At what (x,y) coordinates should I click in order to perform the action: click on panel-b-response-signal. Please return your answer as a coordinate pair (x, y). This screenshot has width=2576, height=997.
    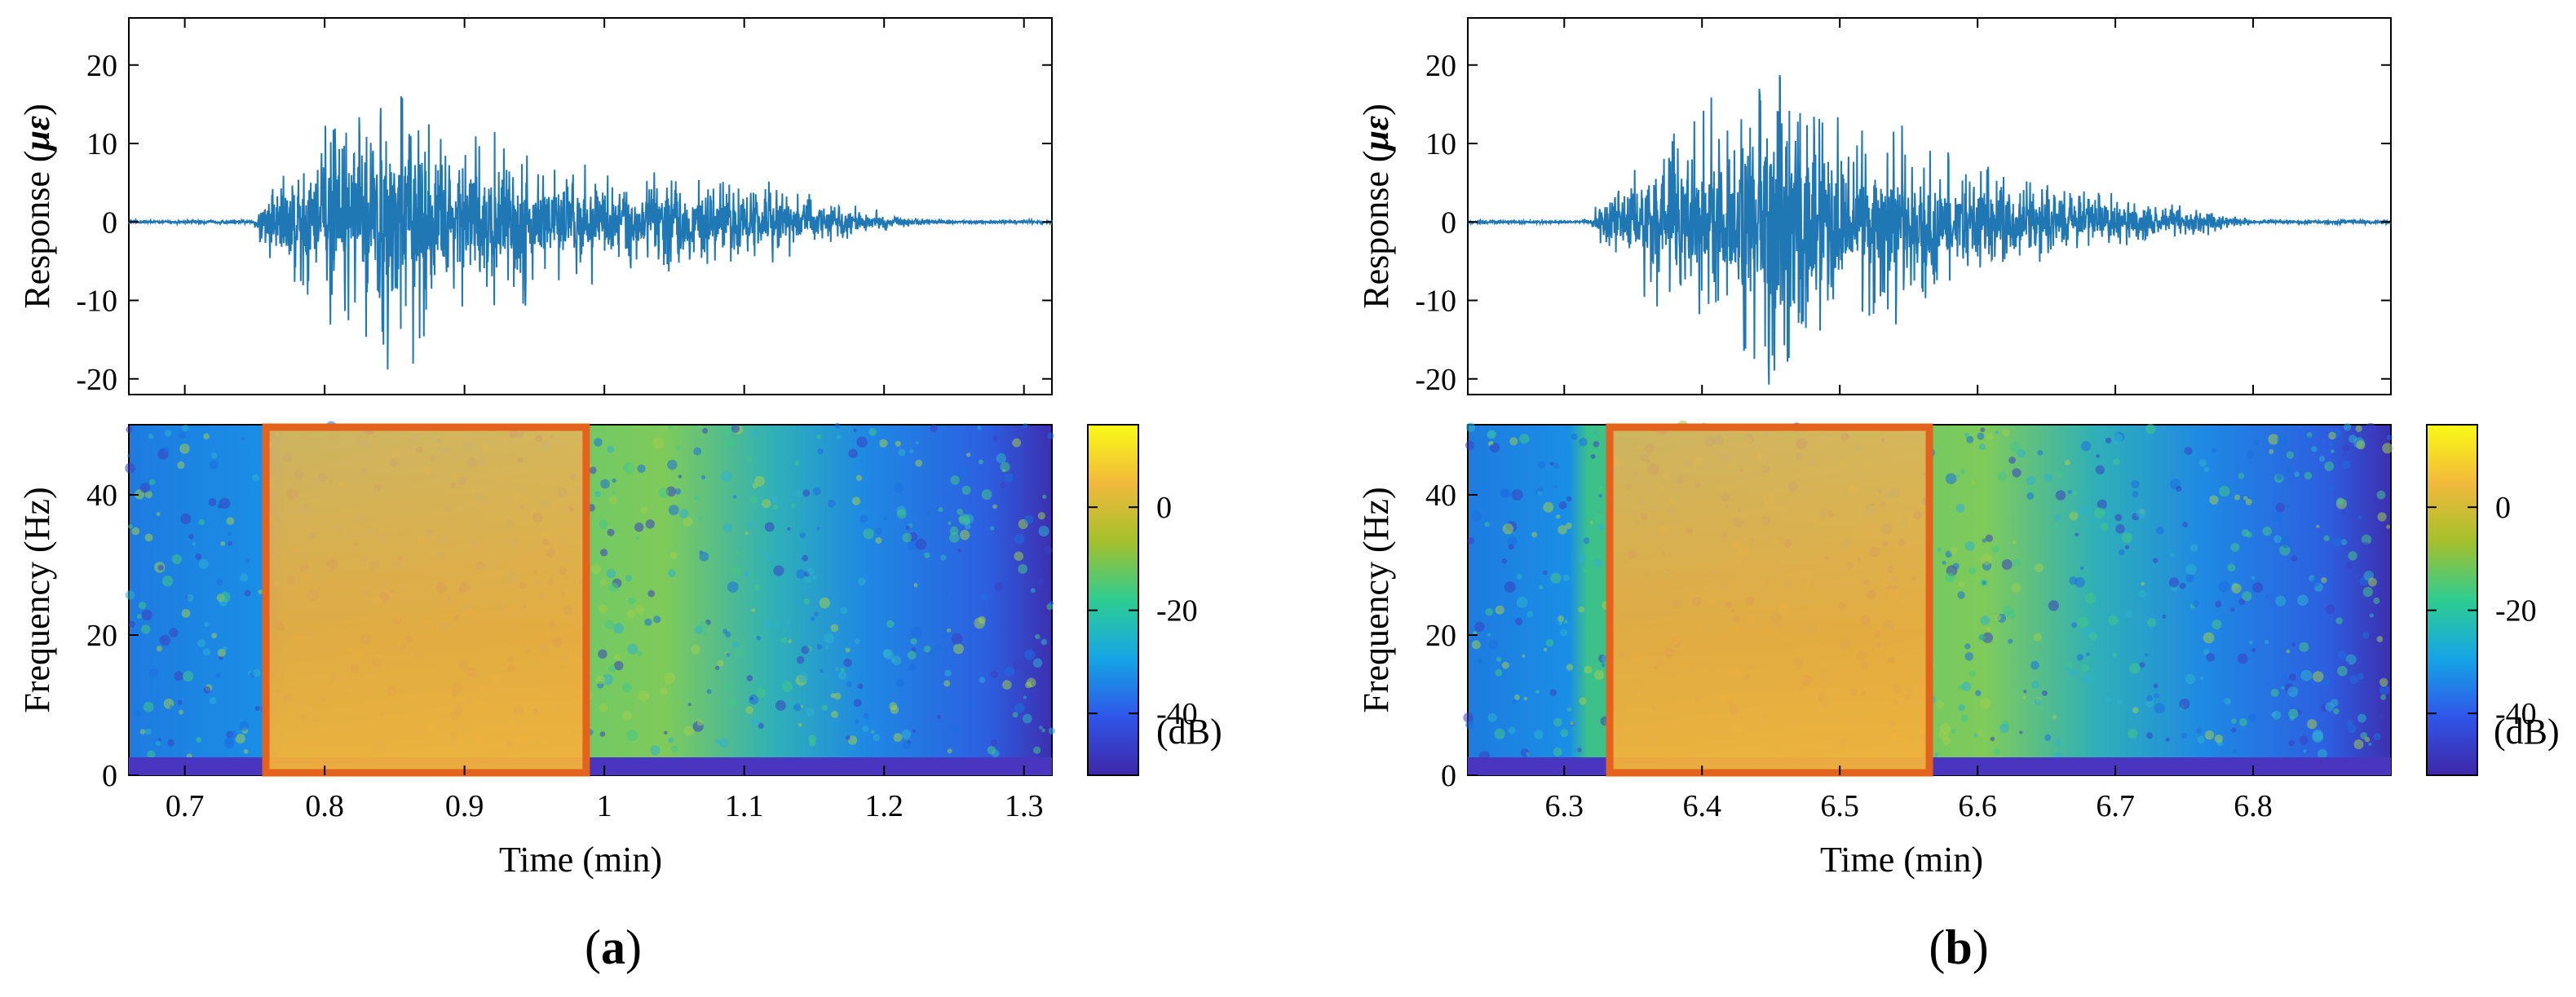
    Looking at the image, I should click on (1929, 230).